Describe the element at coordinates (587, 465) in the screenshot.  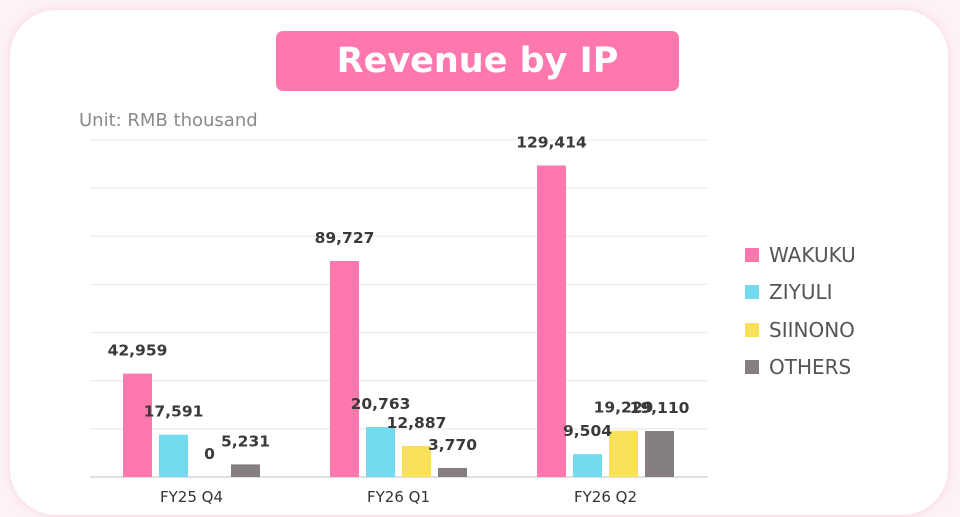
I see `bar-ziyuli-fy26-q2` at that location.